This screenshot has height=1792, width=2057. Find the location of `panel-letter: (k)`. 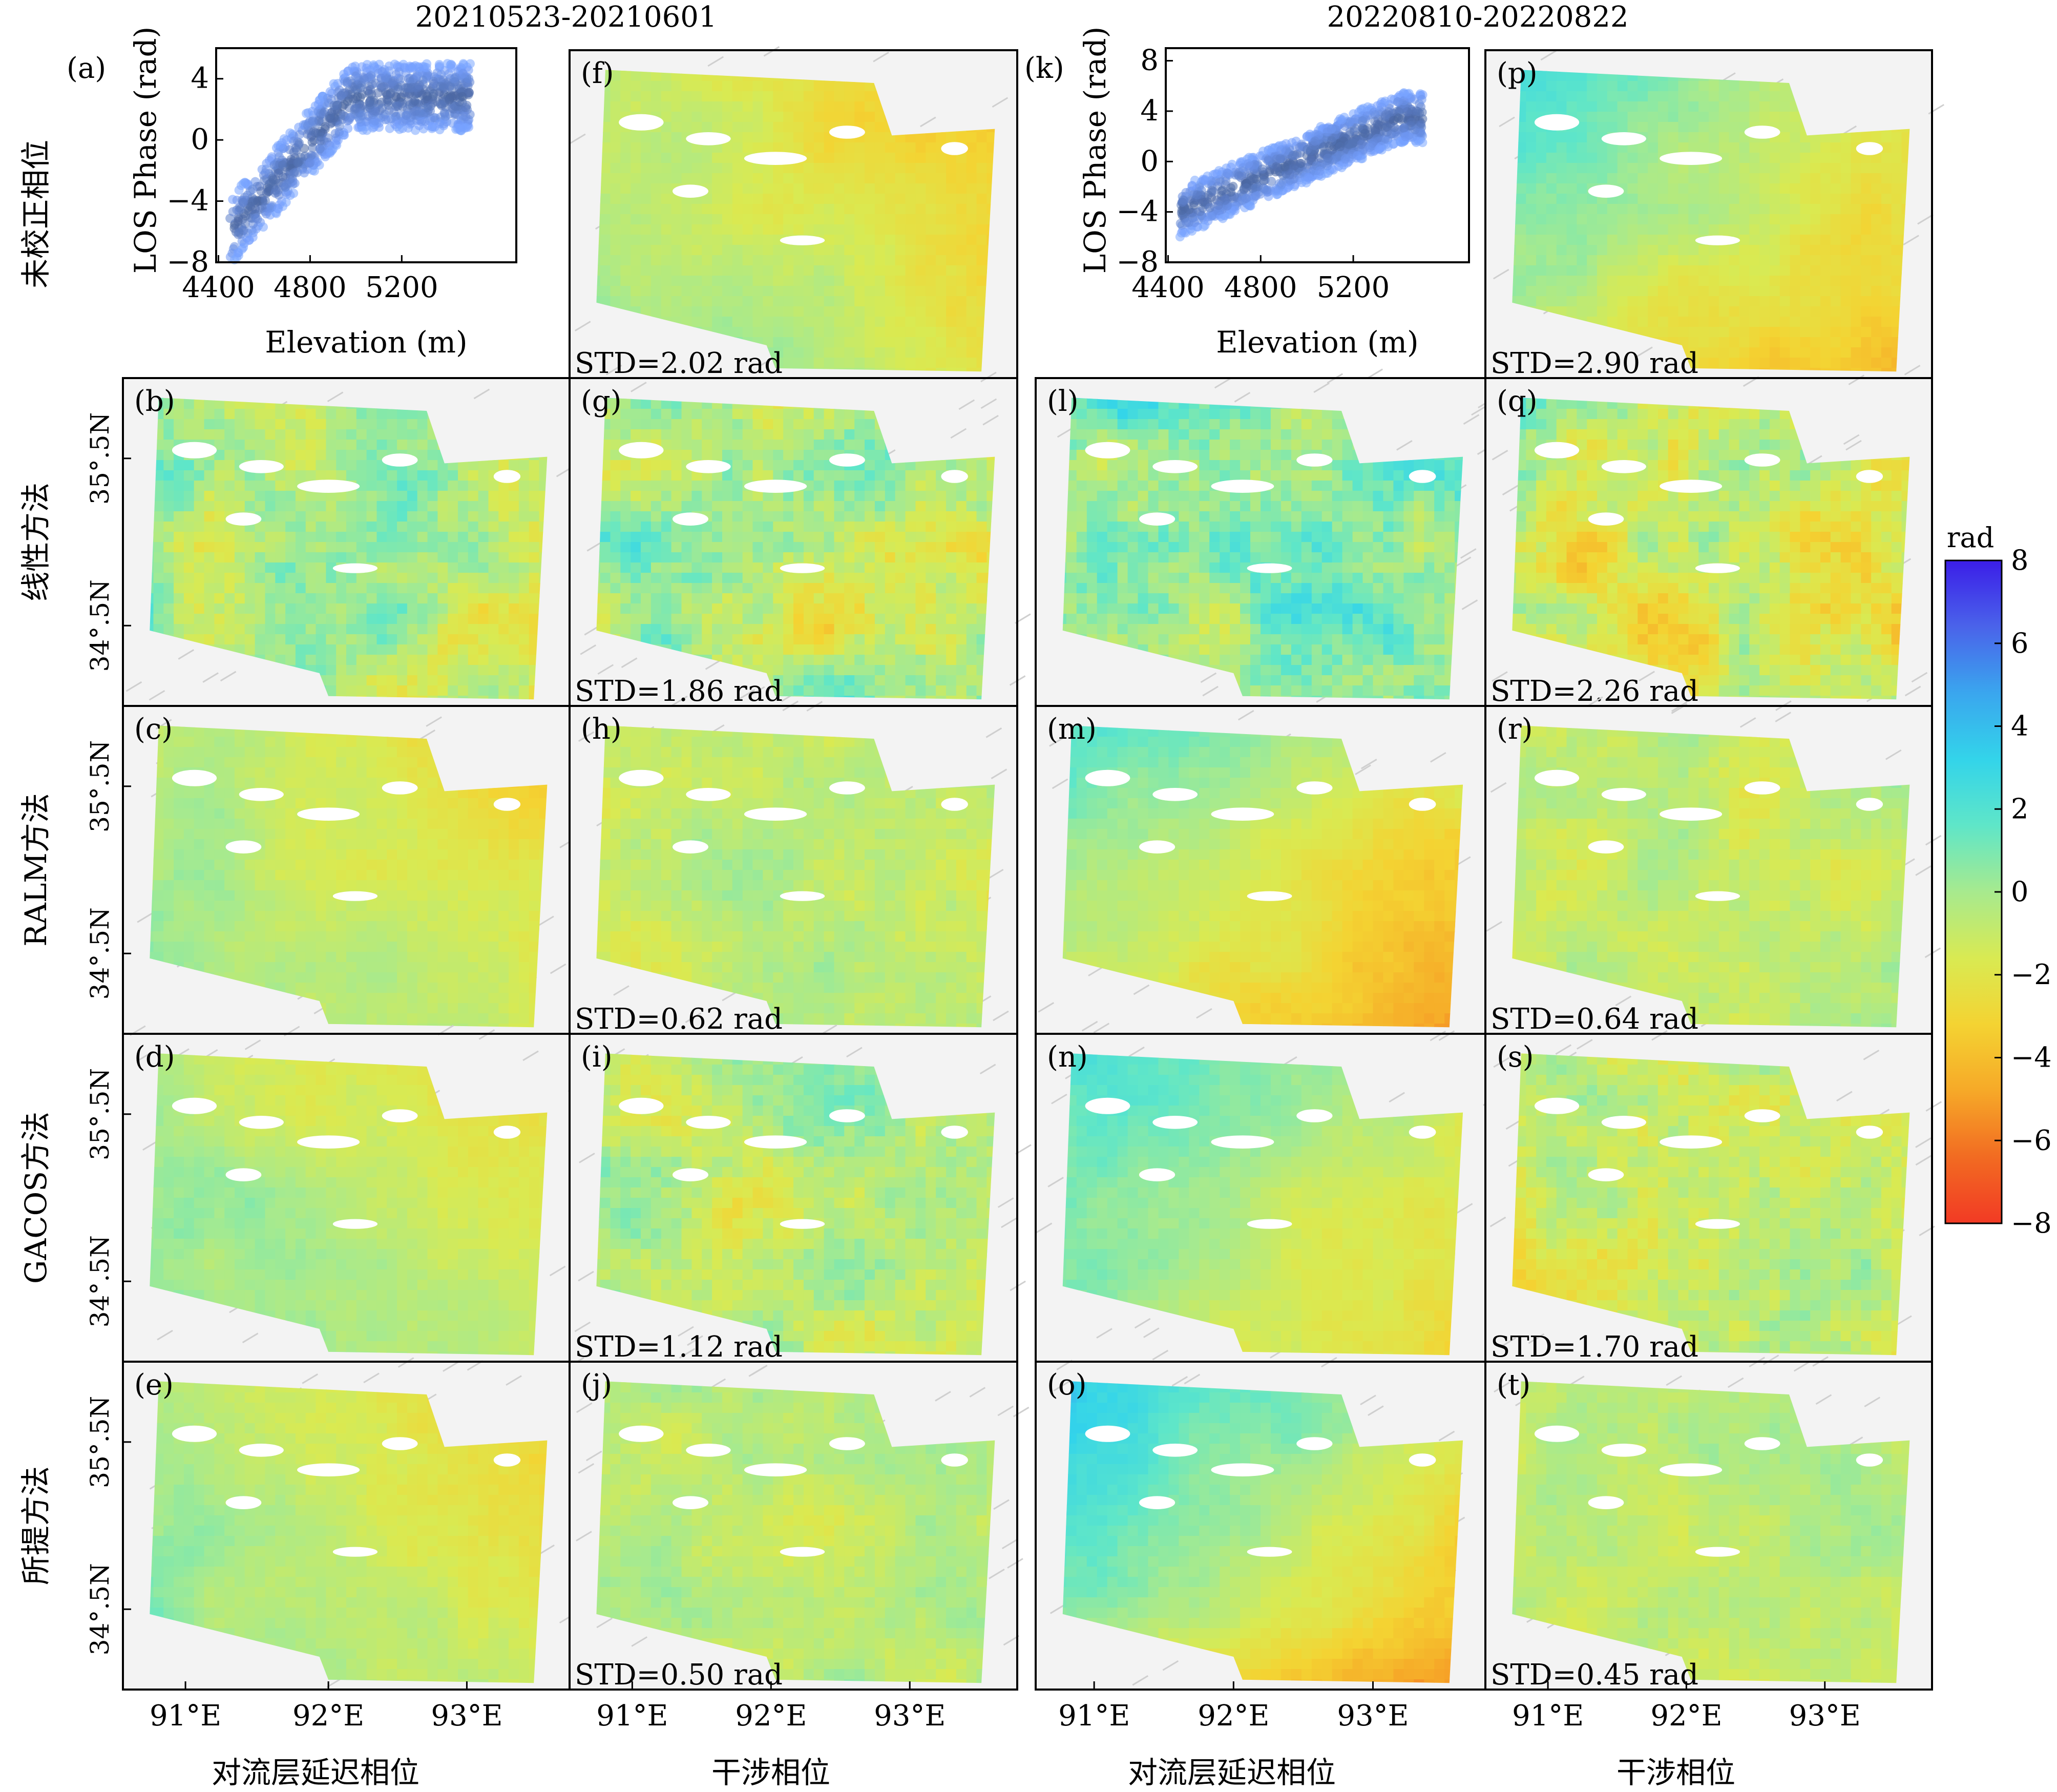

panel-letter: (k) is located at coordinates (1044, 69).